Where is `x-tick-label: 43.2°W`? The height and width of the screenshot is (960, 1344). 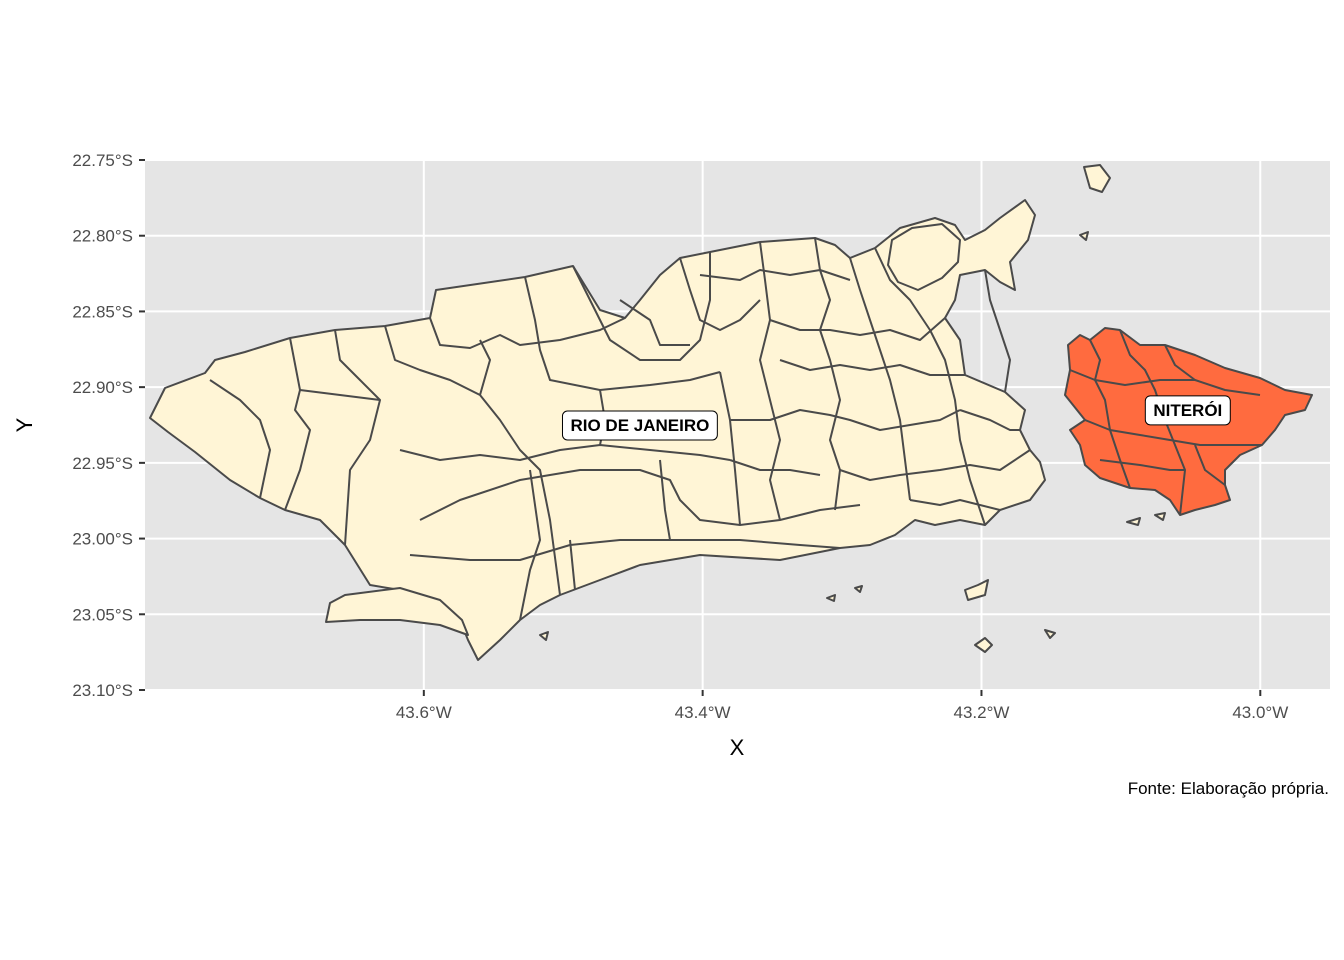 x-tick-label: 43.2°W is located at coordinates (982, 712).